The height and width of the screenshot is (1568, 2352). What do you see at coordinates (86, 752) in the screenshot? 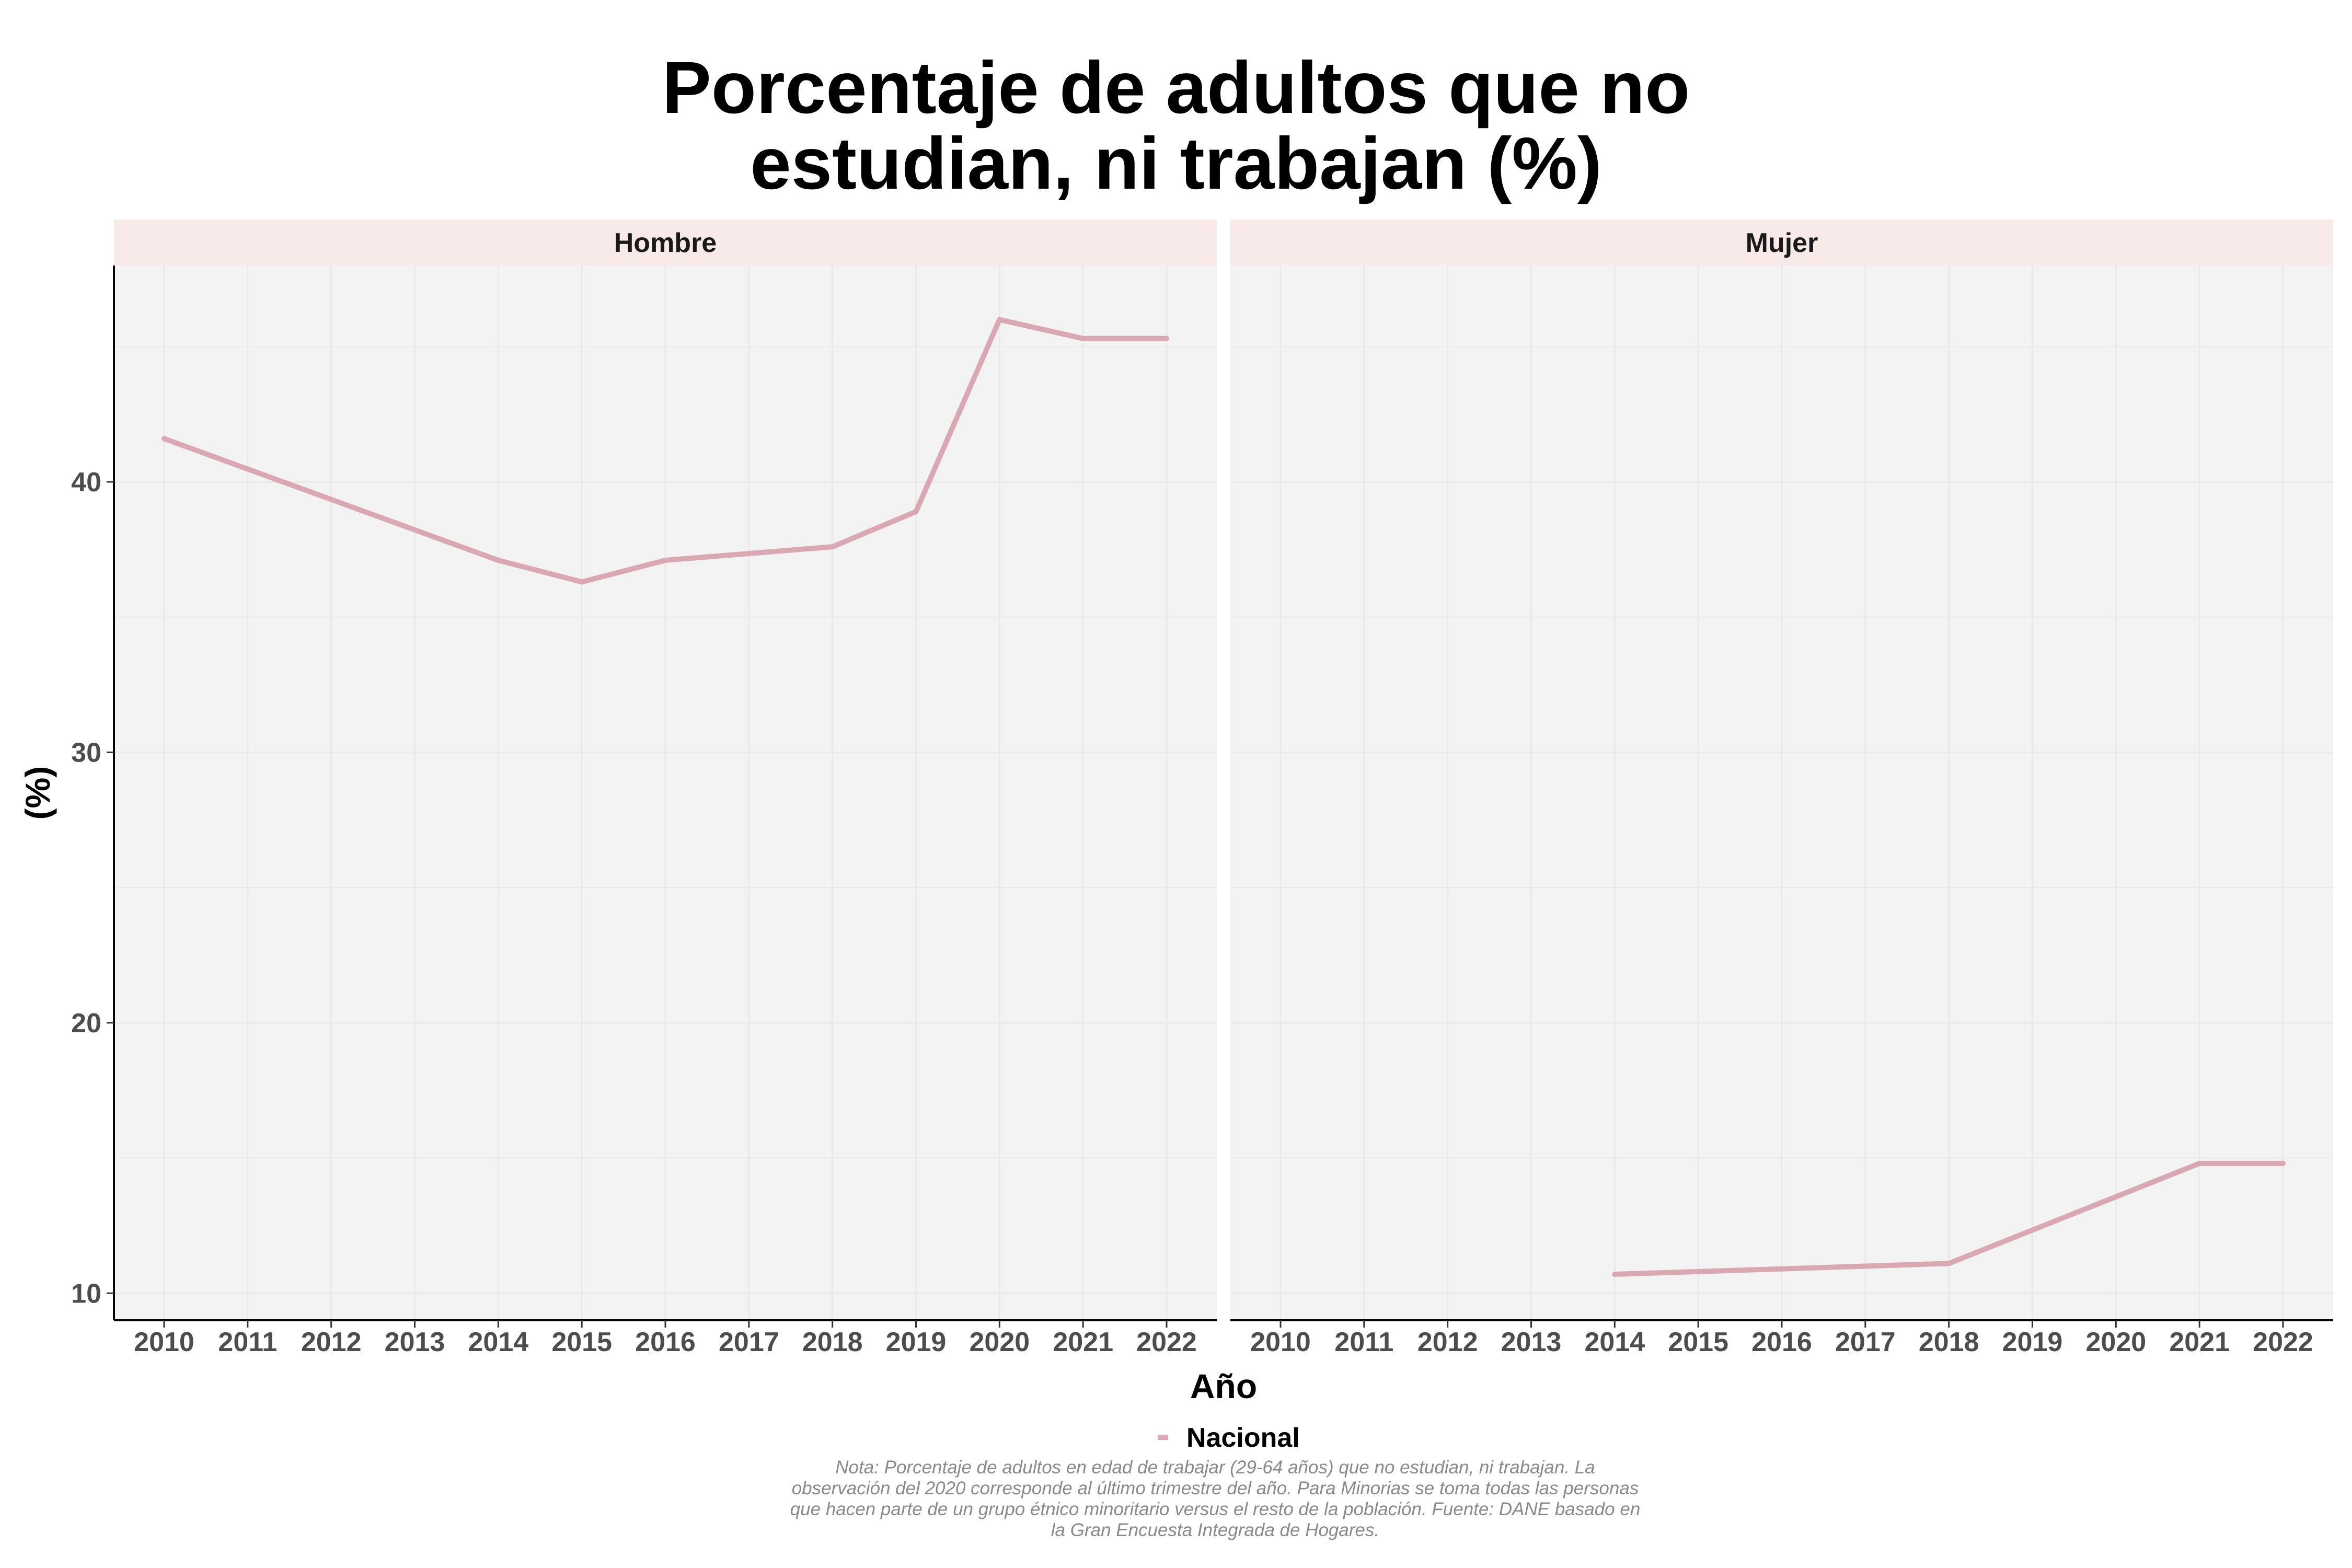
I see `y-tick-label: 30` at bounding box center [86, 752].